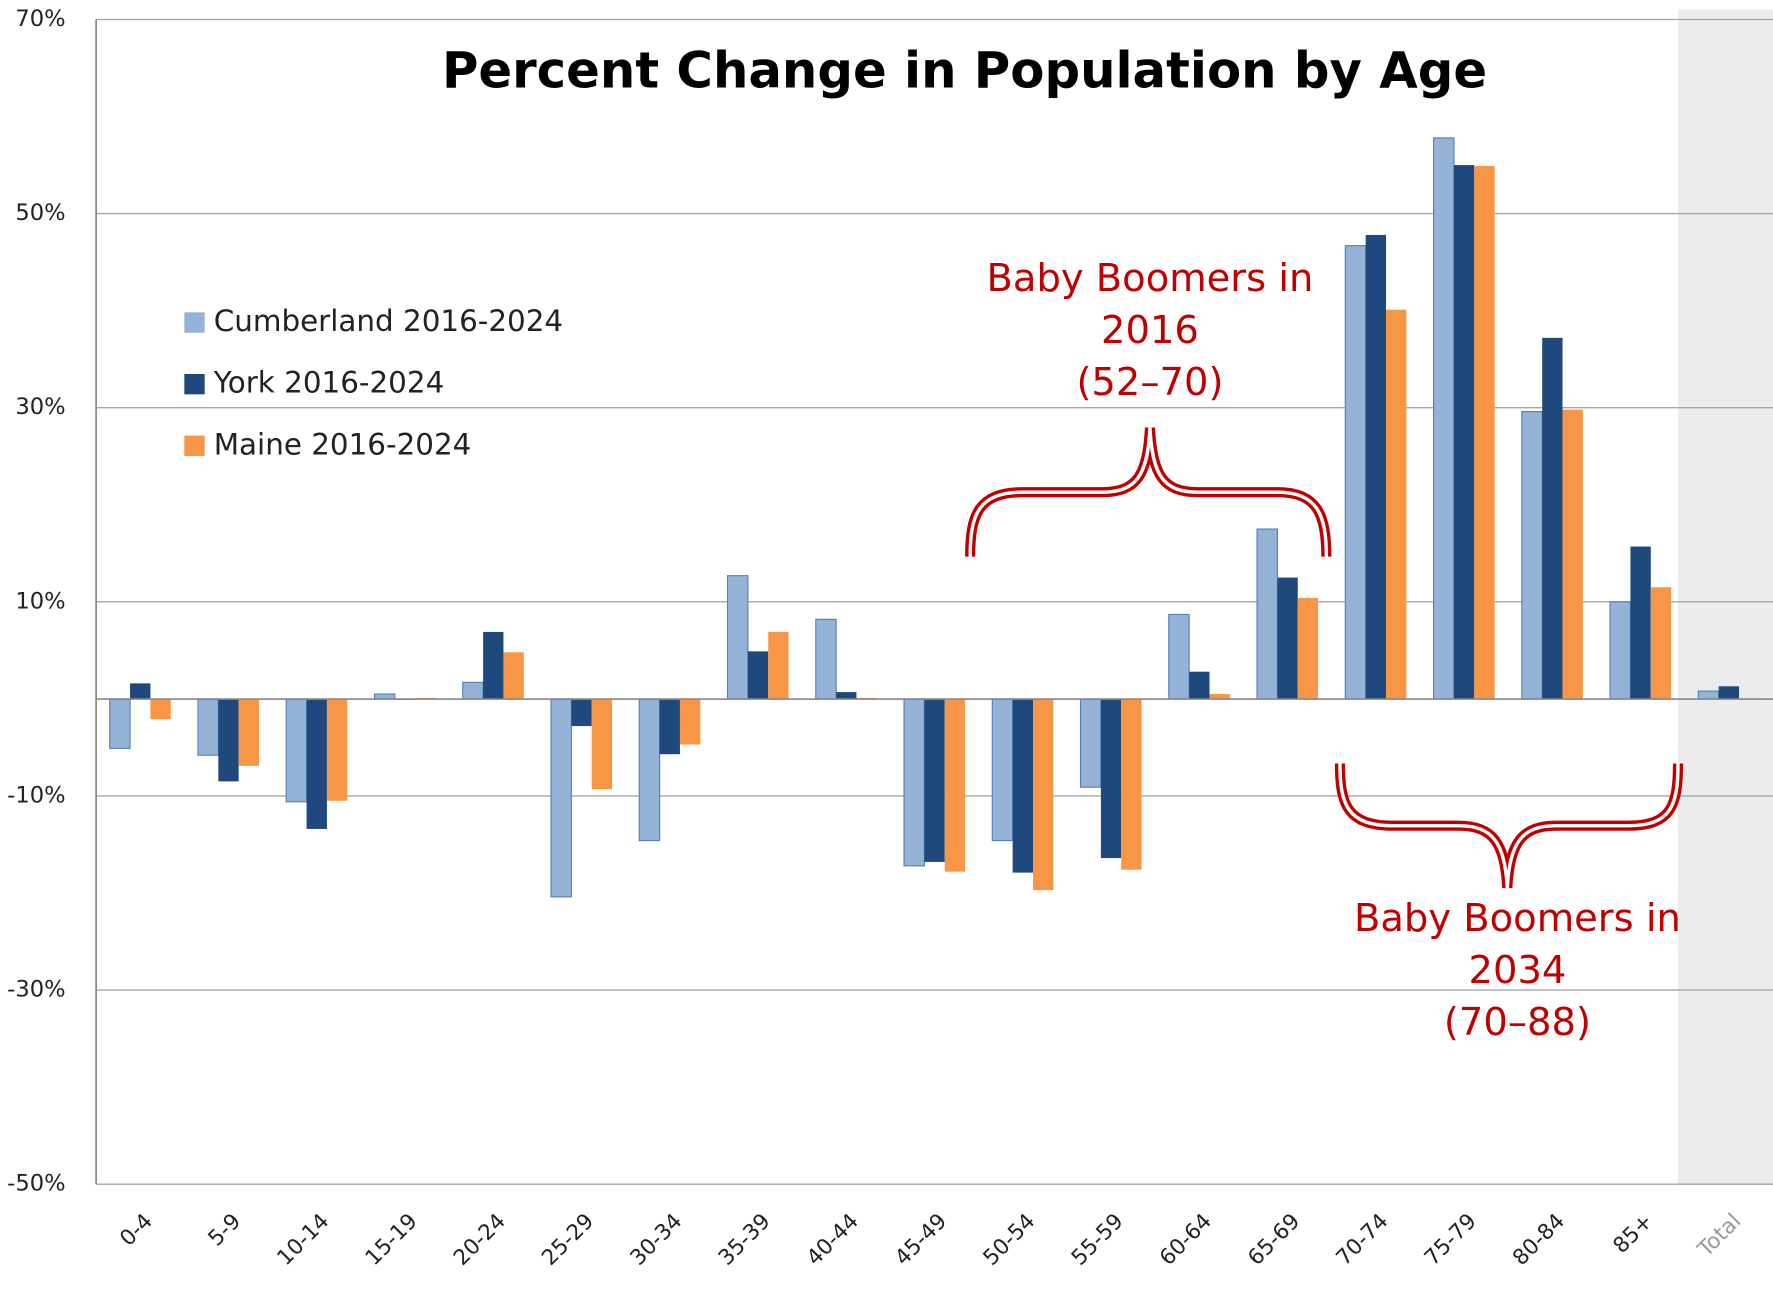 This screenshot has width=1773, height=1293. I want to click on x-tick-label: 20-24, so click(480, 1240).